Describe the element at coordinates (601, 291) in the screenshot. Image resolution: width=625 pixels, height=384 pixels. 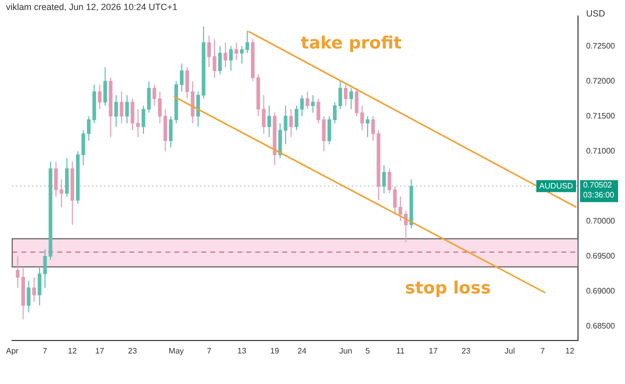
I see `y-tick-label: 0.69000` at that location.